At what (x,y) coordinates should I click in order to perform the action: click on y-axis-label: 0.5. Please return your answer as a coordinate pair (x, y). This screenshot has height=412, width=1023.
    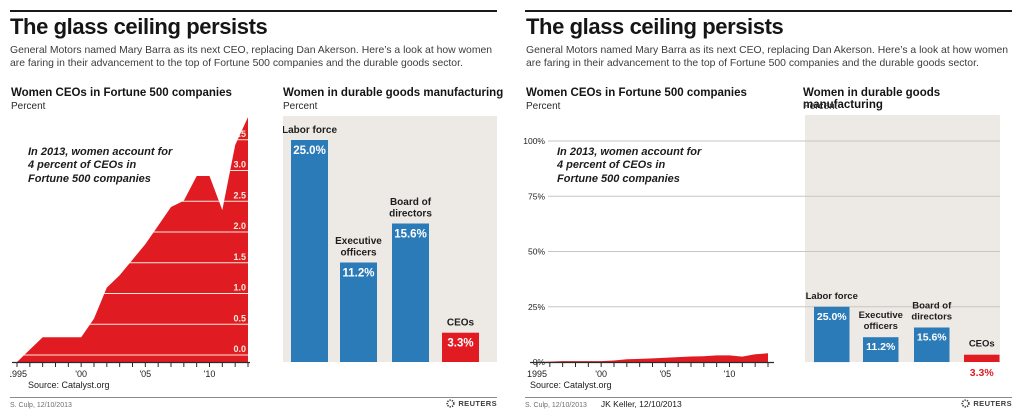
    Looking at the image, I should click on (239, 318).